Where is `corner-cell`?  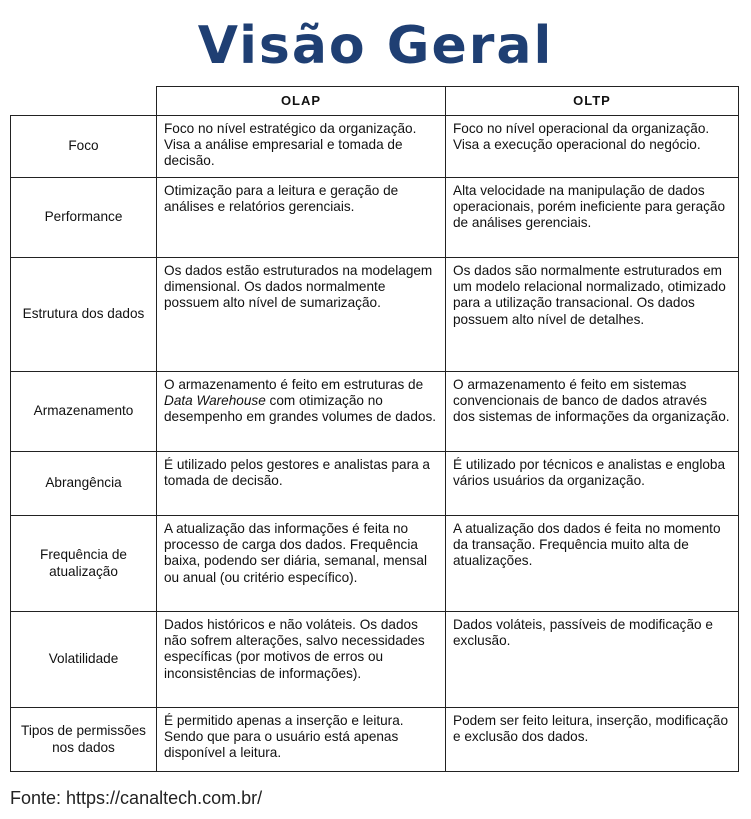 corner-cell is located at coordinates (83, 101).